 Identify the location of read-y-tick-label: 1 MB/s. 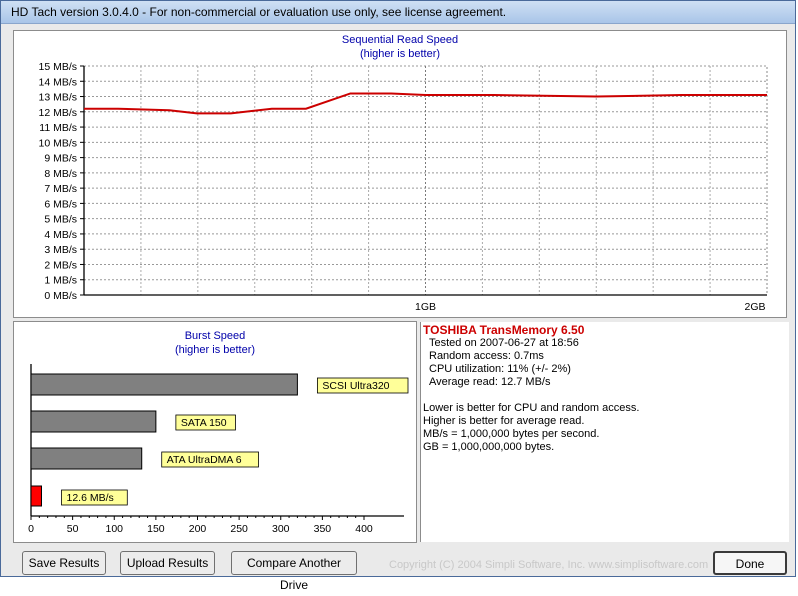
(60, 281).